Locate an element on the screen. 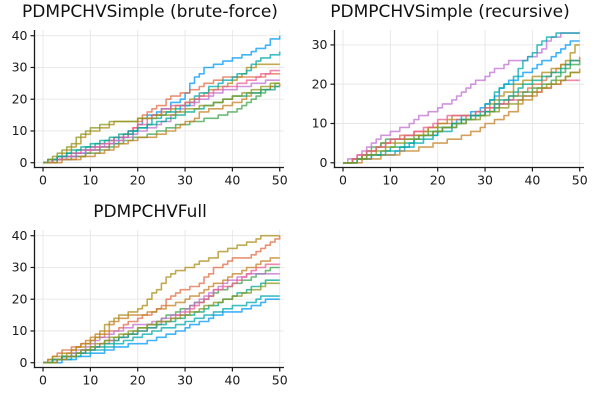  chart-title-simple-recursive: PDMPCHVSimple (recursive) is located at coordinates (450, 12).